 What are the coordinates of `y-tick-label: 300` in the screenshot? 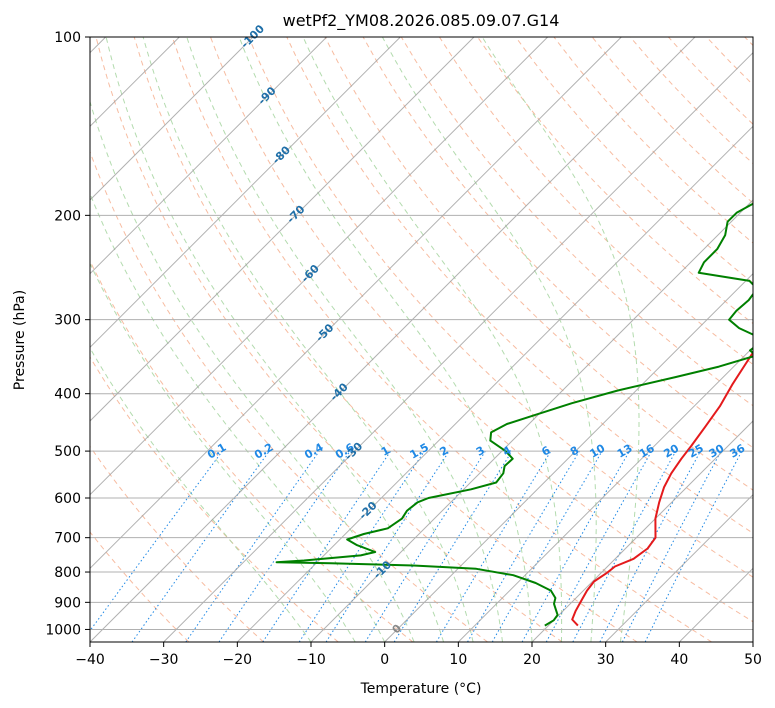 It's located at (67, 321).